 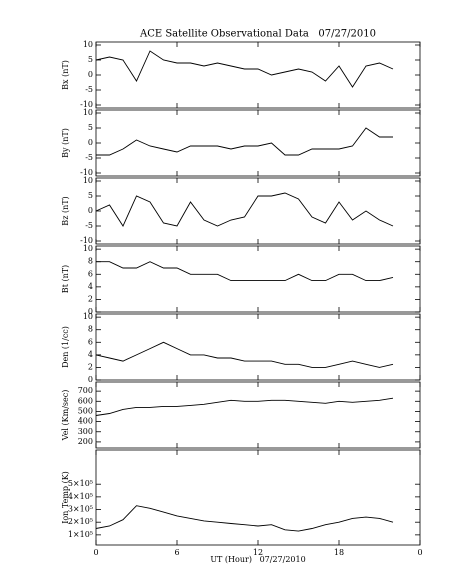 I want to click on y-tick-label: 400, so click(x=85, y=421).